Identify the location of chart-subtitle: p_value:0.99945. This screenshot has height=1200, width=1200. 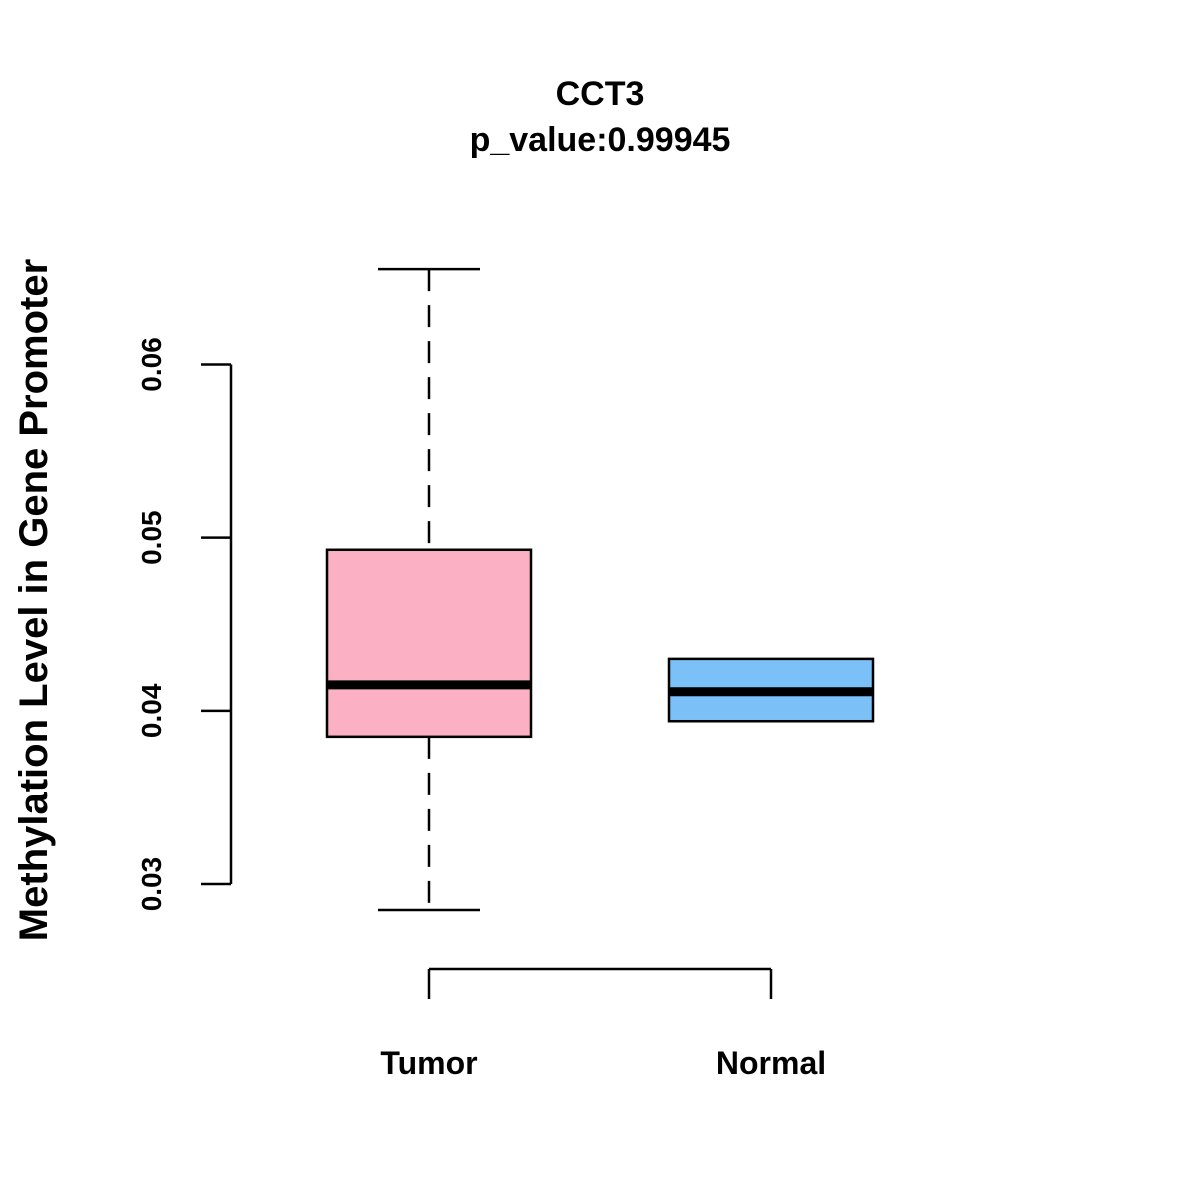
(600, 140).